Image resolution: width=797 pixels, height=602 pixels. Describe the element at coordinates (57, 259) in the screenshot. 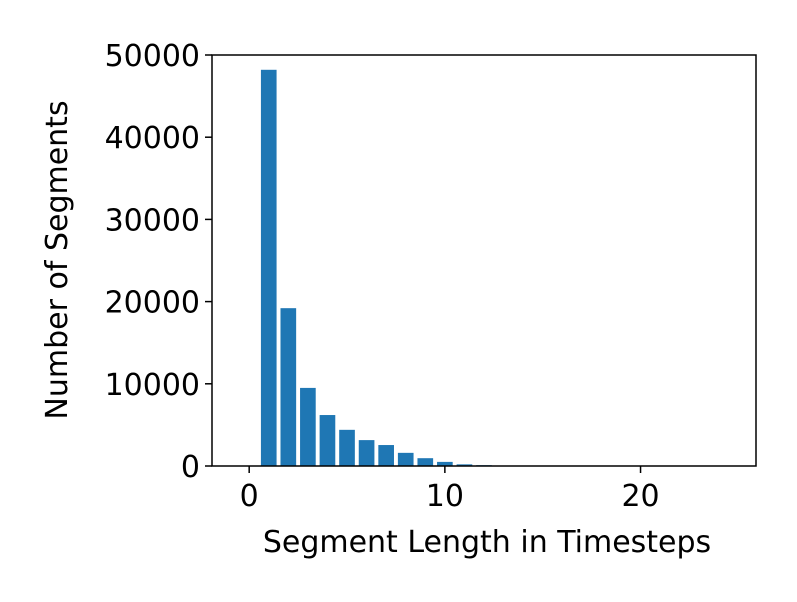

I see `y-axis-label: Number of Segments` at that location.